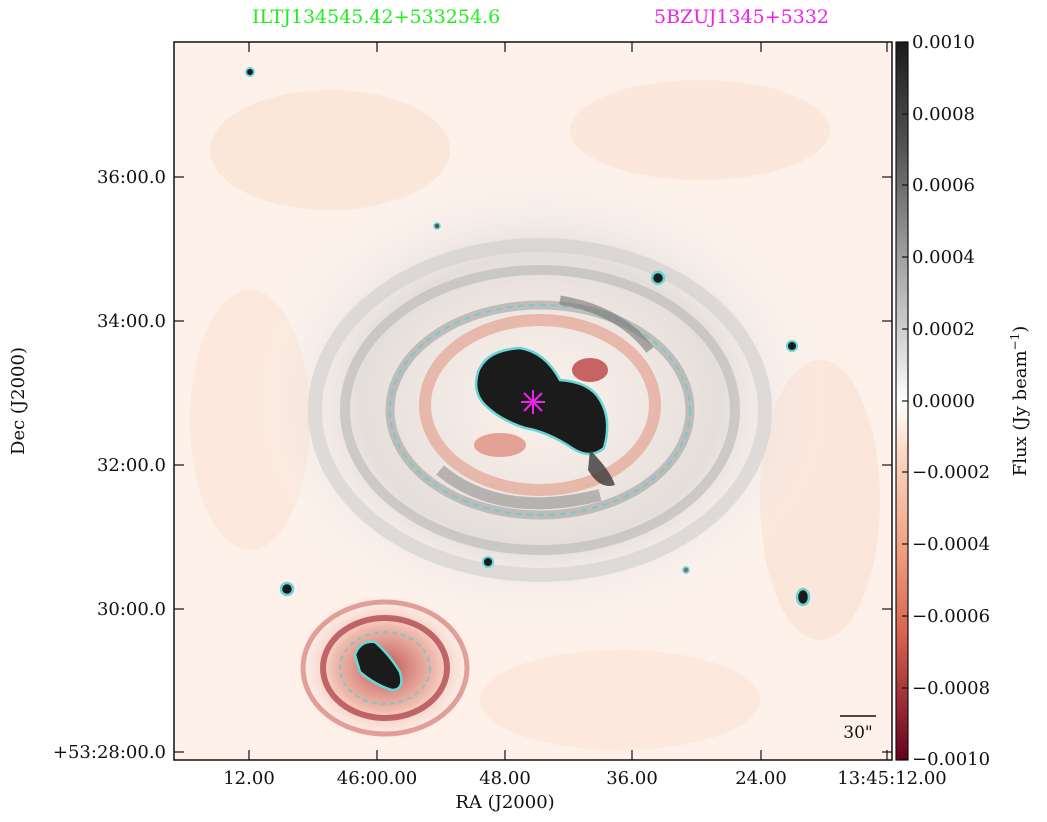 The image size is (1047, 822). Describe the element at coordinates (857, 733) in the screenshot. I see `scale-bar-label: 30"` at that location.